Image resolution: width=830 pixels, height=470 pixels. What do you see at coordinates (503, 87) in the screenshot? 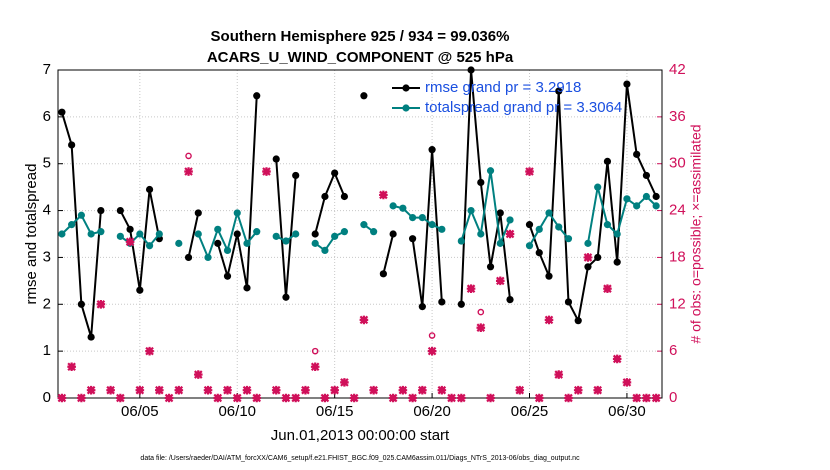
I see `legend-label: rmse grand pr = 3.2918` at bounding box center [503, 87].